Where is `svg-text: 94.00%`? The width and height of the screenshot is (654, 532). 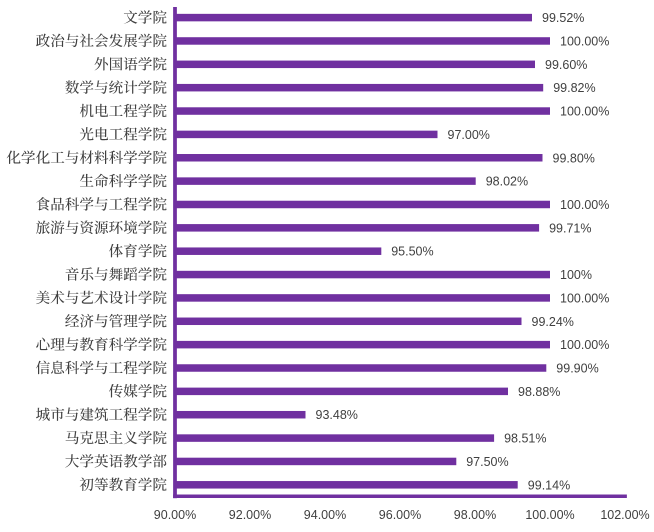 svg-text: 94.00% is located at coordinates (325, 515).